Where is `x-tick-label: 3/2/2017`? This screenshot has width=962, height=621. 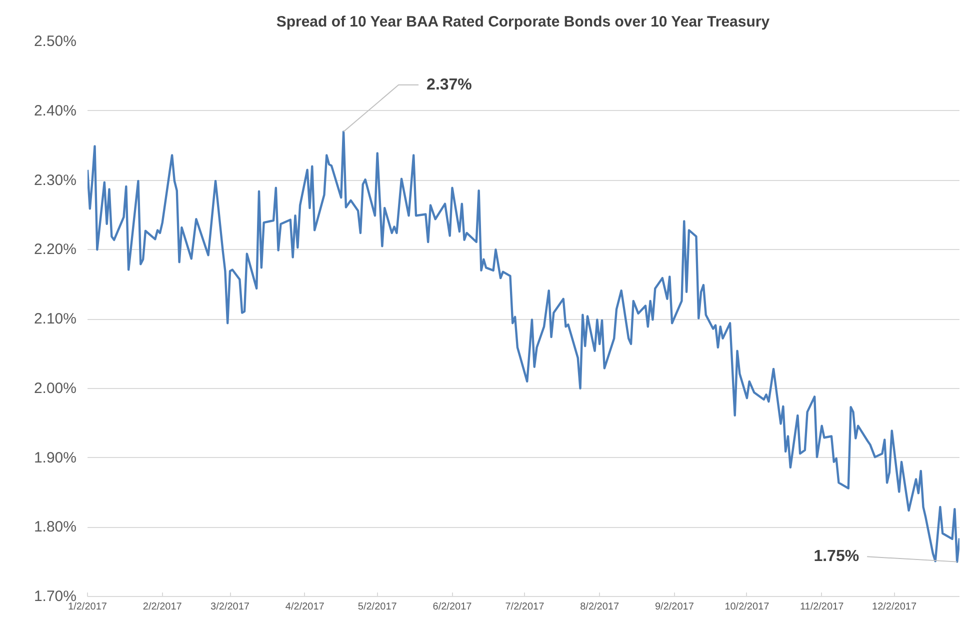 x-tick-label: 3/2/2017 is located at coordinates (230, 607).